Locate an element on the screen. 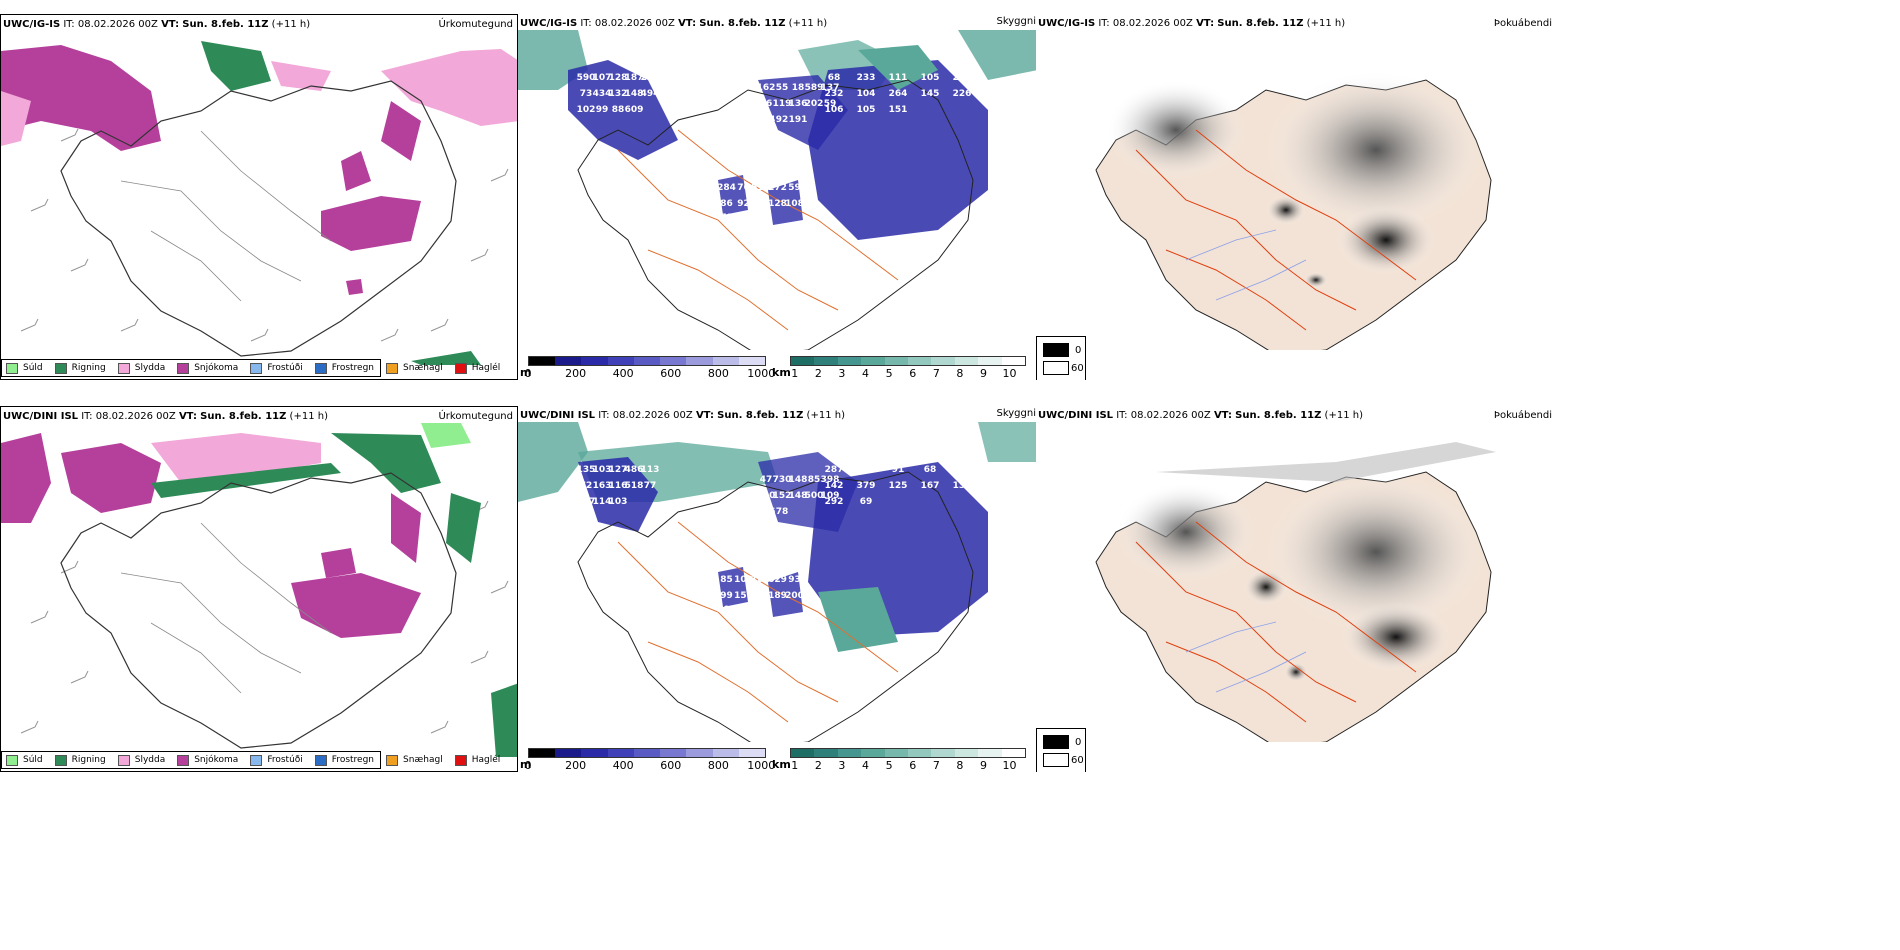 Image resolution: width=1900 pixels, height=950 pixels. legend-label: Súld is located at coordinates (33, 760).